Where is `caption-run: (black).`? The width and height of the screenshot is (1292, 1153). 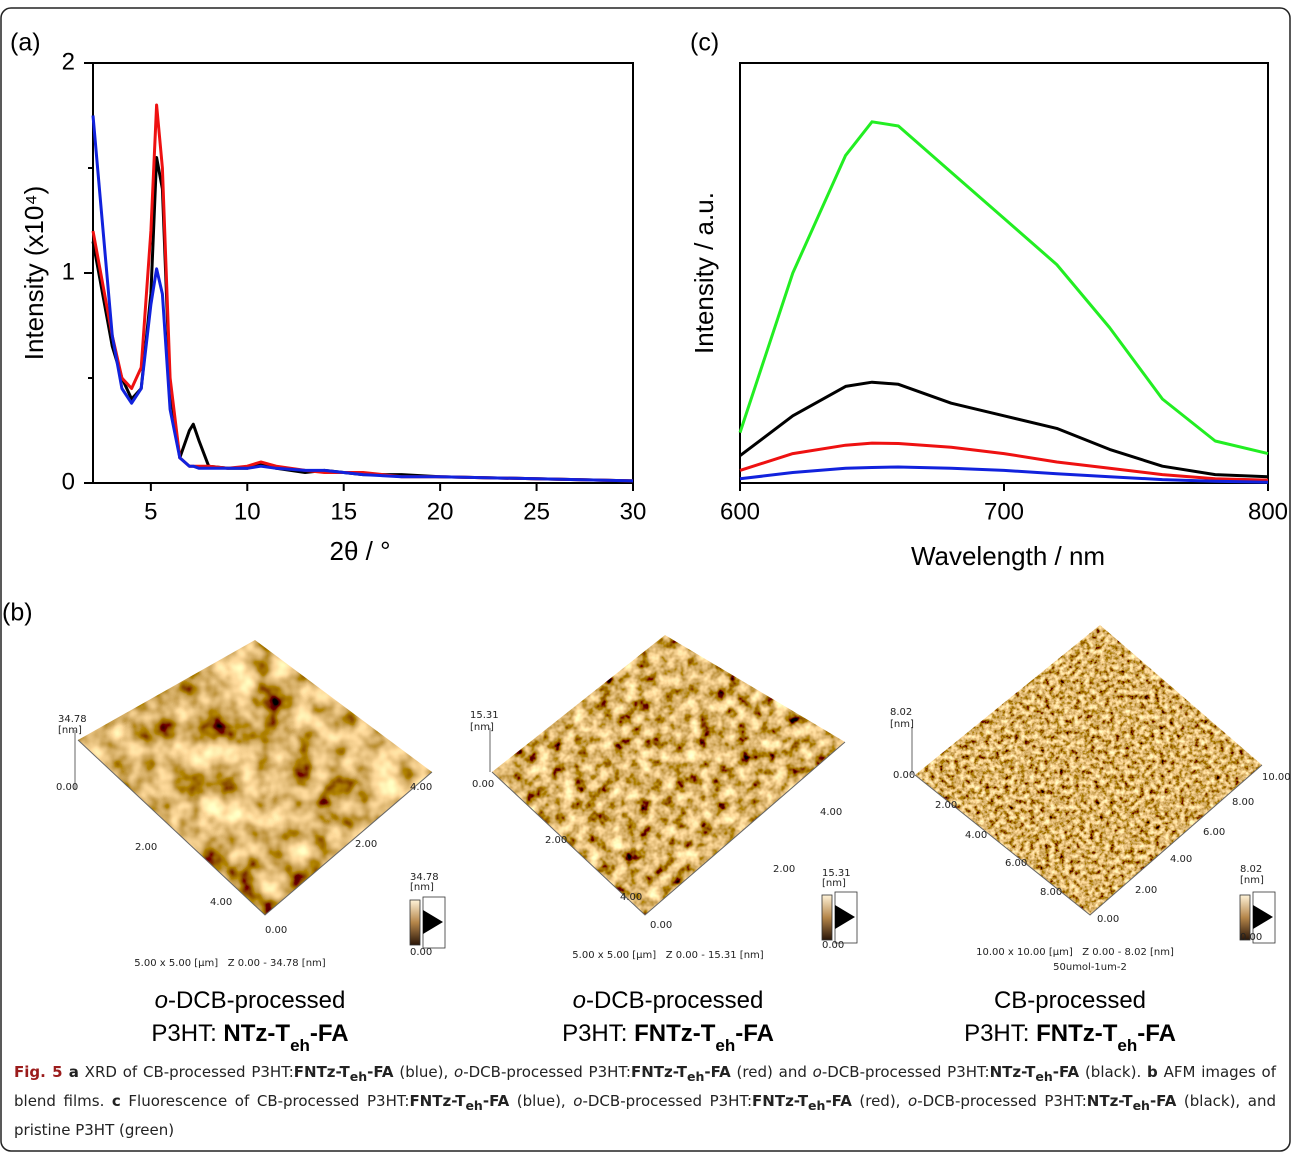 caption-run: (black). is located at coordinates (1113, 1072).